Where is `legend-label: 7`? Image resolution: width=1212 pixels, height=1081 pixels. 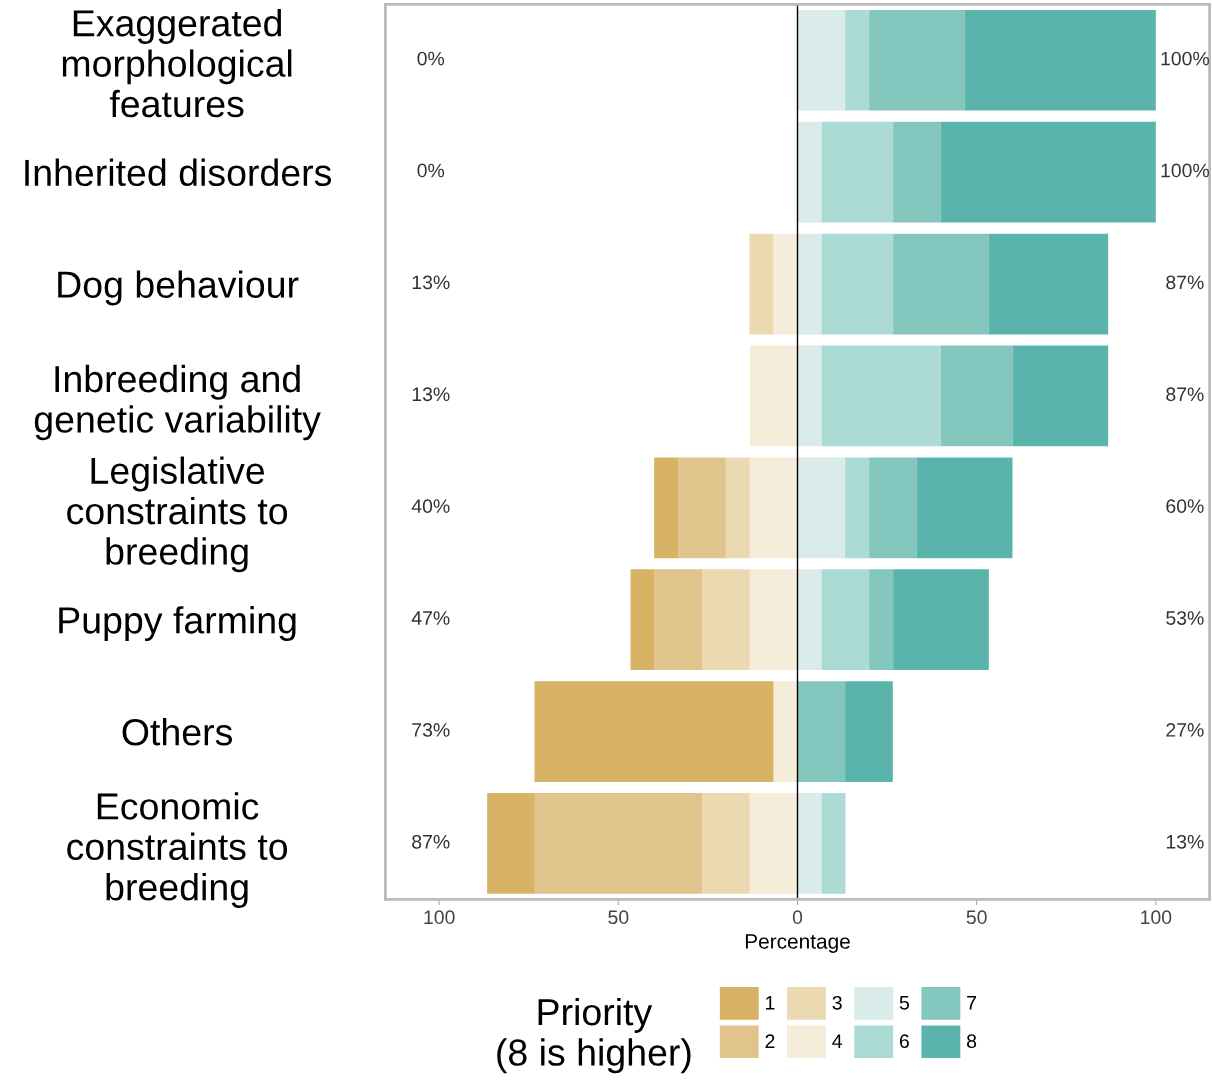 legend-label: 7 is located at coordinates (971, 1003).